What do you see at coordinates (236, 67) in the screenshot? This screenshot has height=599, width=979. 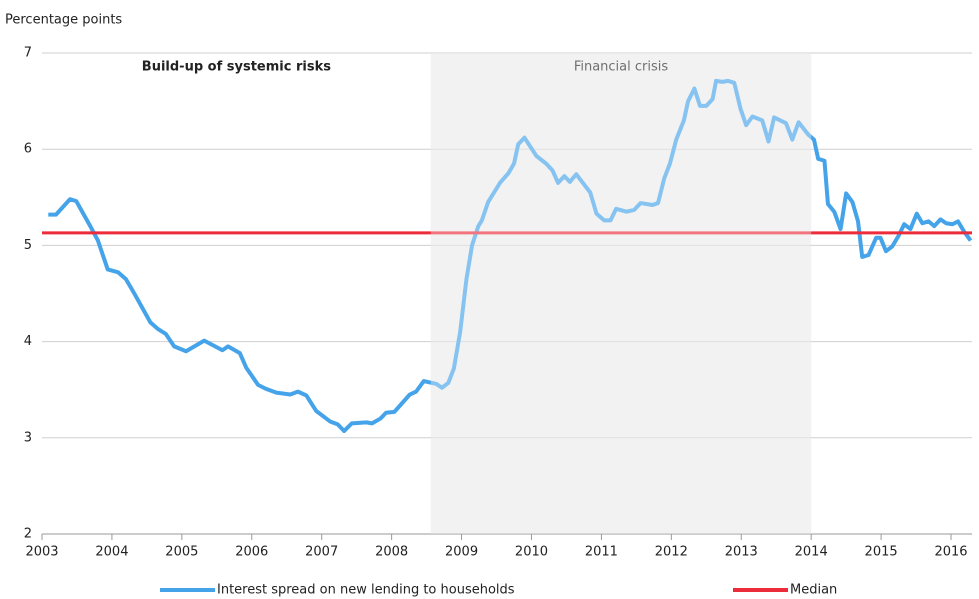 I see `annotation: Build-up of systemic risks` at bounding box center [236, 67].